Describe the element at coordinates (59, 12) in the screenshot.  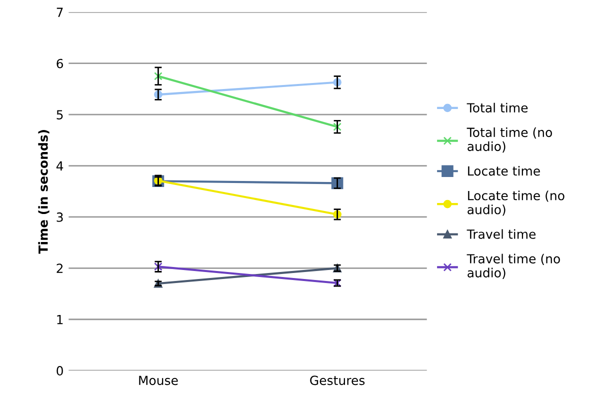
I see `y-tick-label: 7` at that location.